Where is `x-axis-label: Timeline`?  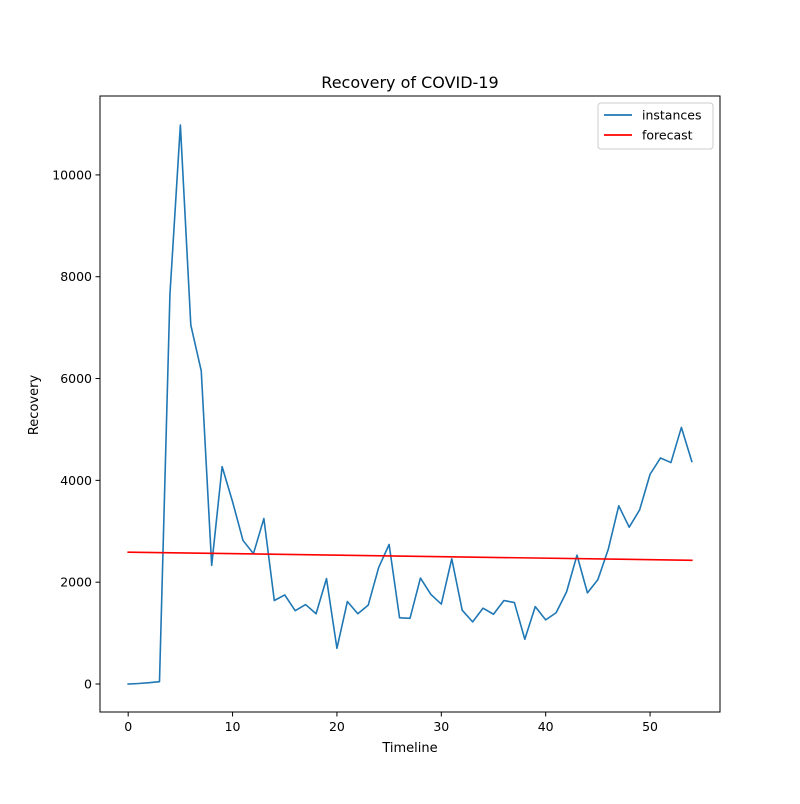
x-axis-label: Timeline is located at coordinates (409, 748).